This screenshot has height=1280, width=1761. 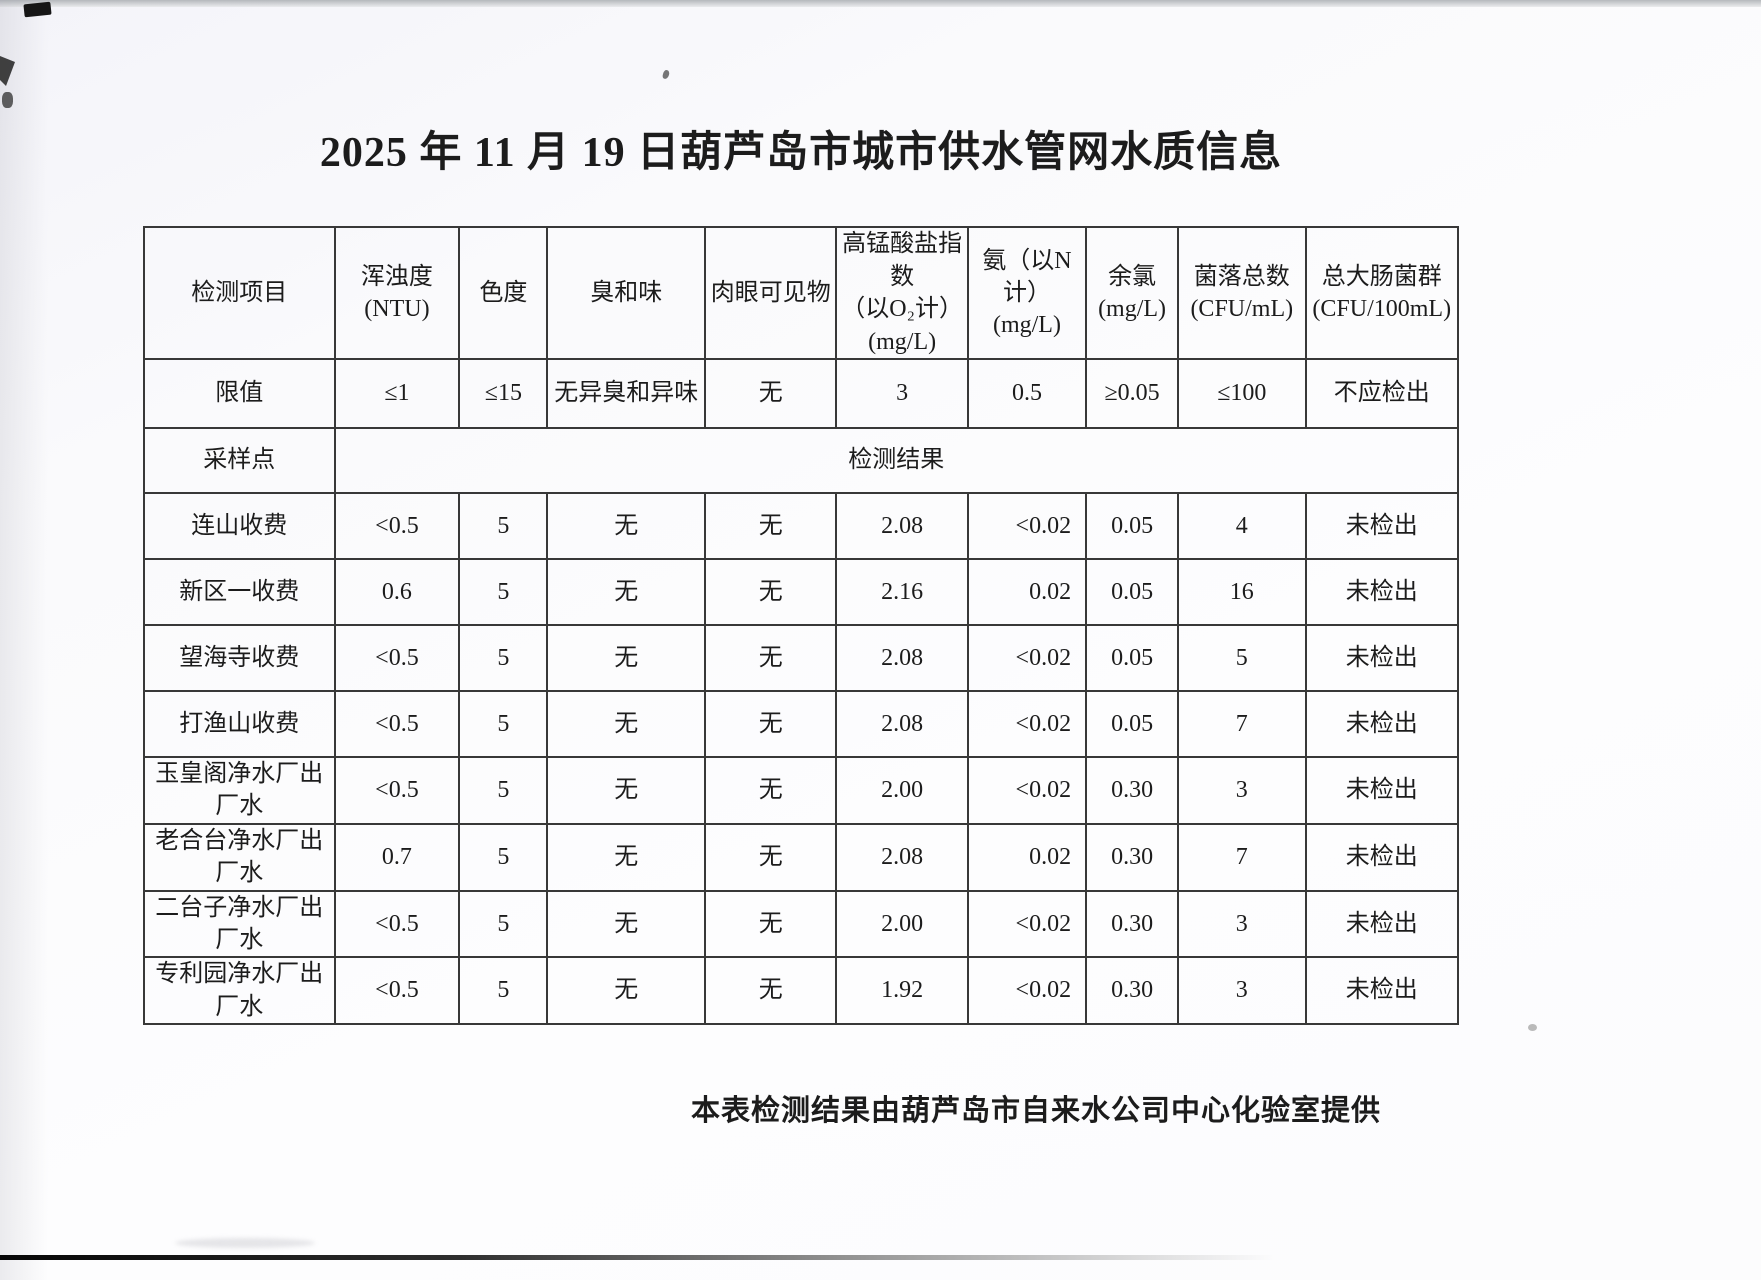 I want to click on limit-permanganate-cell: 3, so click(x=902, y=393).